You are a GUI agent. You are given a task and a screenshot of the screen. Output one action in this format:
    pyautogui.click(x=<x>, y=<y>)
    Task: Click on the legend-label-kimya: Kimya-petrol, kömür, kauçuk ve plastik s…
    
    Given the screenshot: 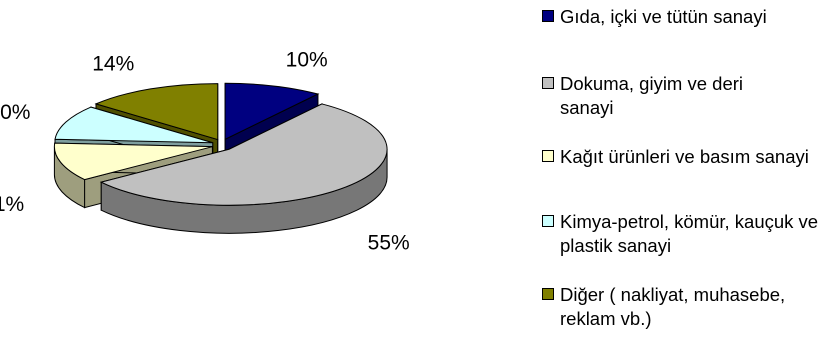 What is the action you would take?
    pyautogui.click(x=689, y=233)
    